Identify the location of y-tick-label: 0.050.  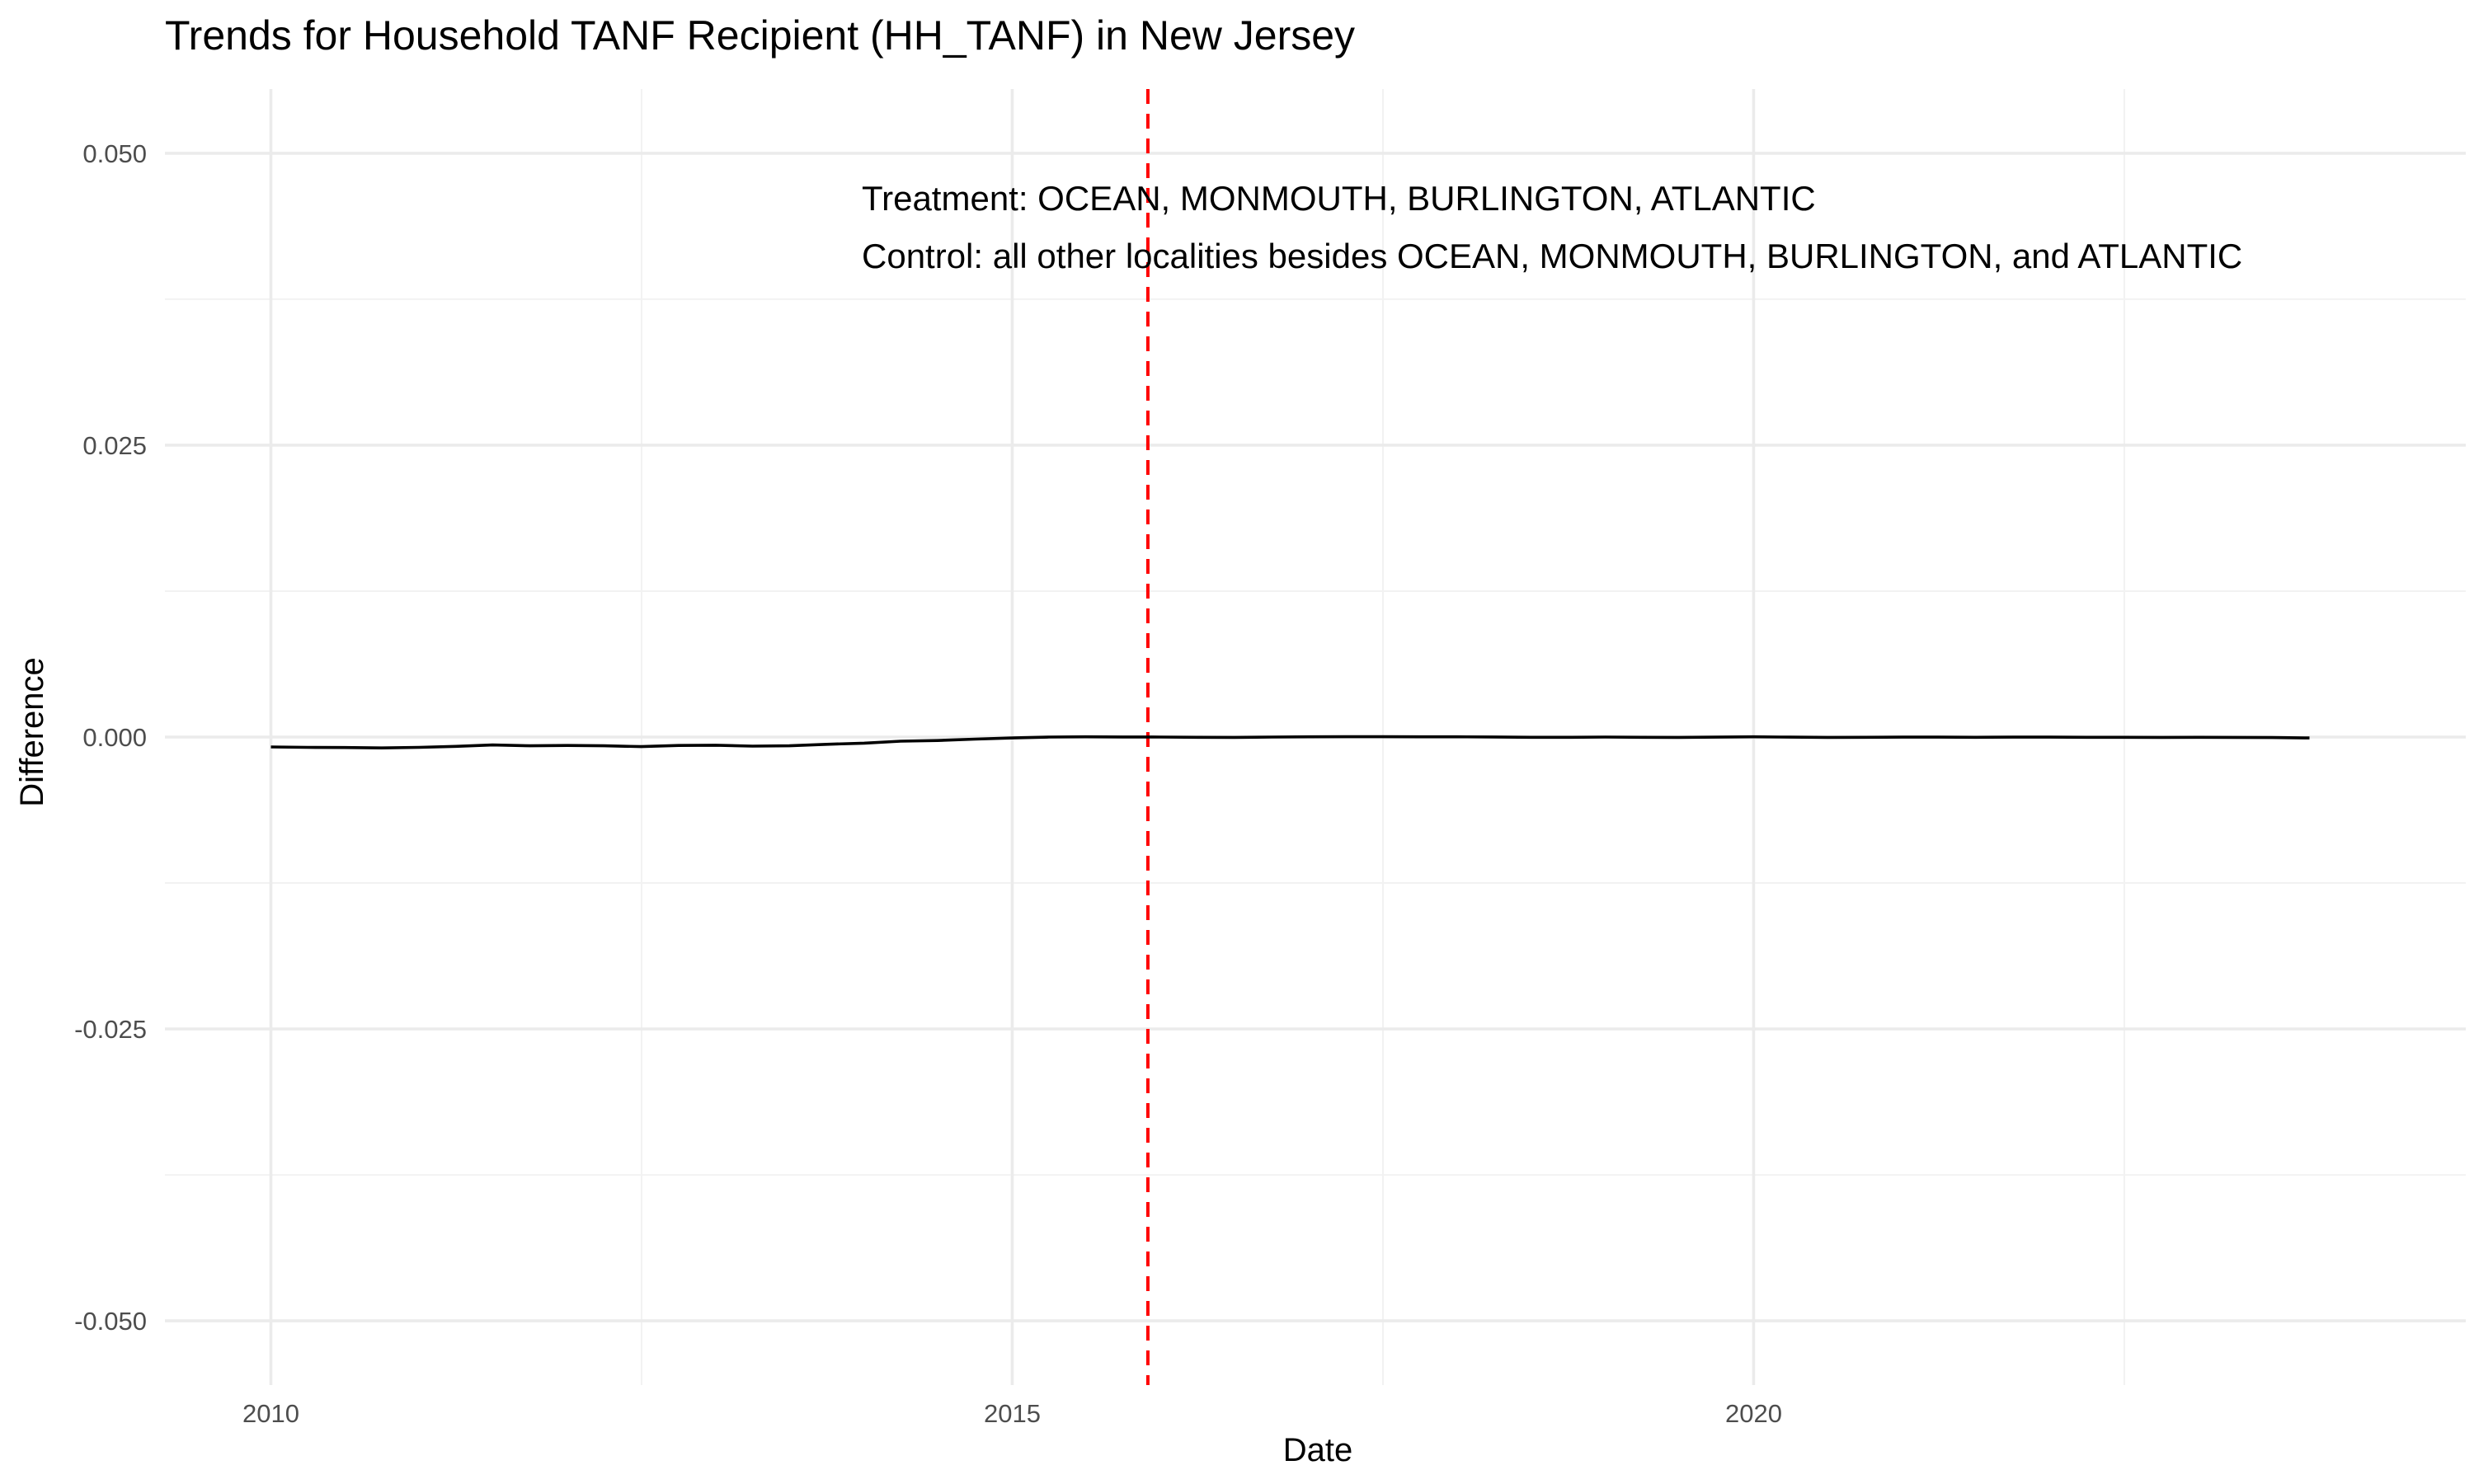
(114, 153).